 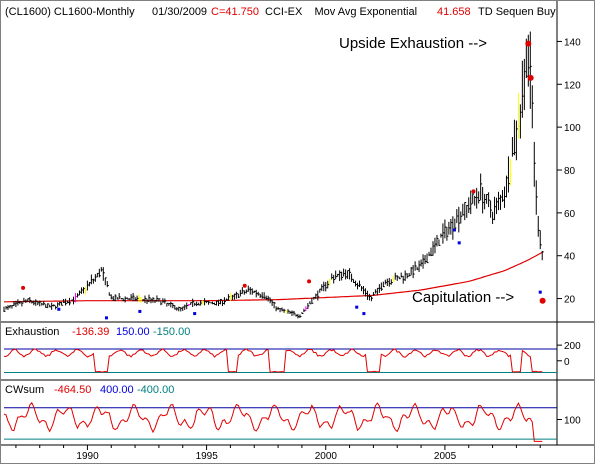 I want to click on cwsum-upper: 400.00, so click(x=117, y=390).